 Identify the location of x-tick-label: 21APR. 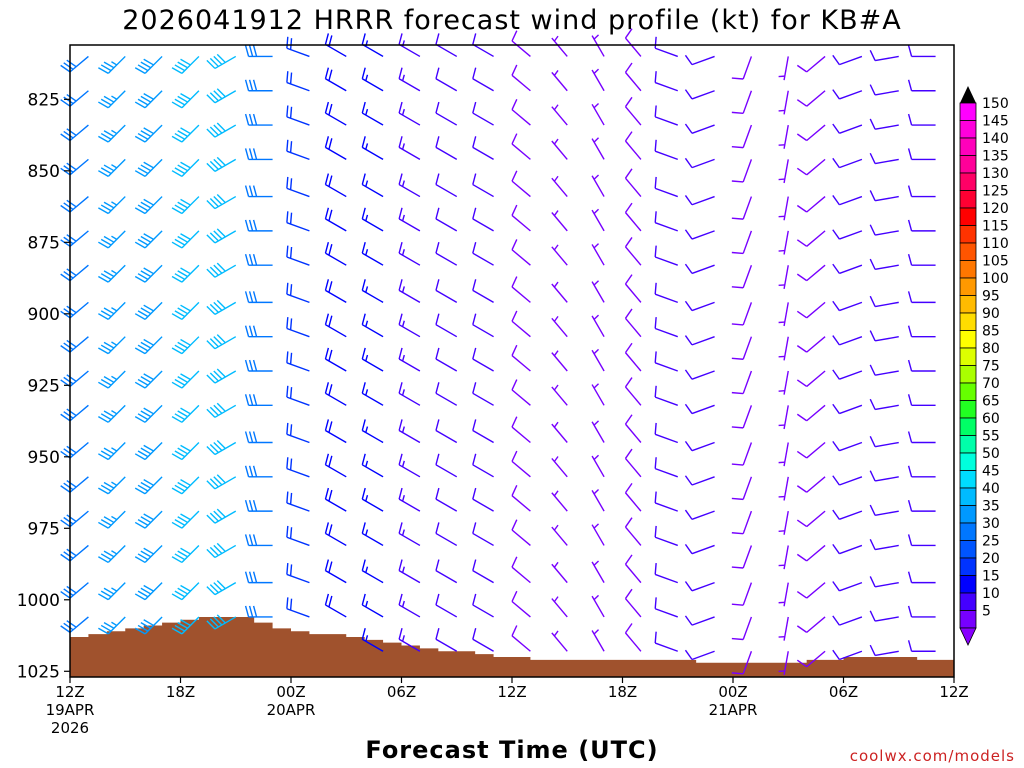
(733, 710).